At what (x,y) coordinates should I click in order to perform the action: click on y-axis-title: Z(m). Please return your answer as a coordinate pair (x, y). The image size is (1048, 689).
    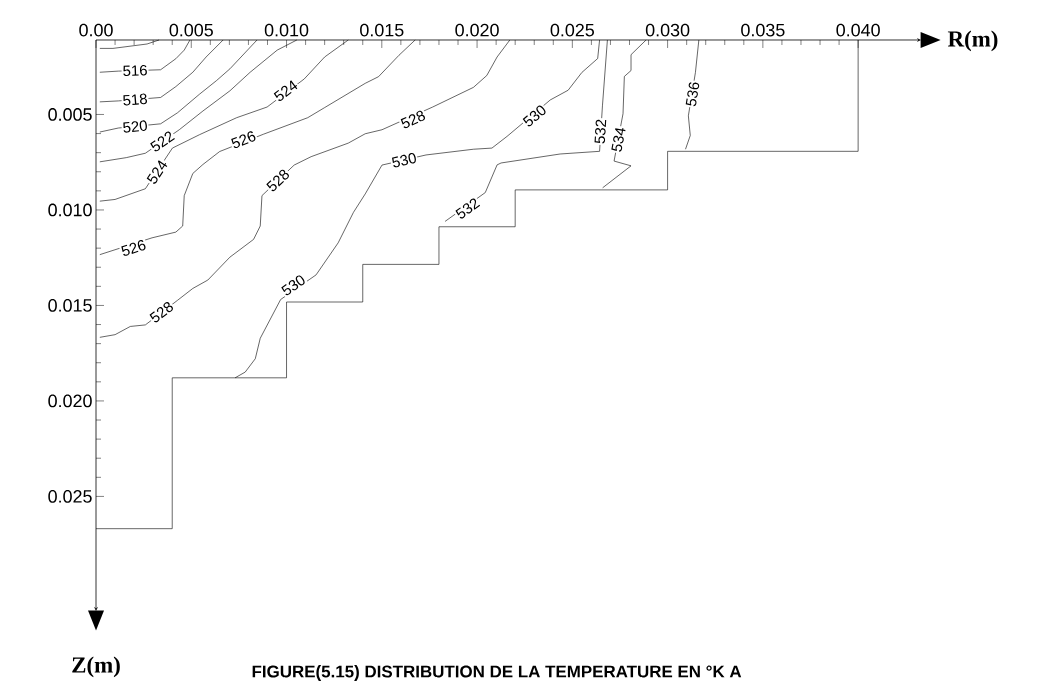
    Looking at the image, I should click on (96, 667).